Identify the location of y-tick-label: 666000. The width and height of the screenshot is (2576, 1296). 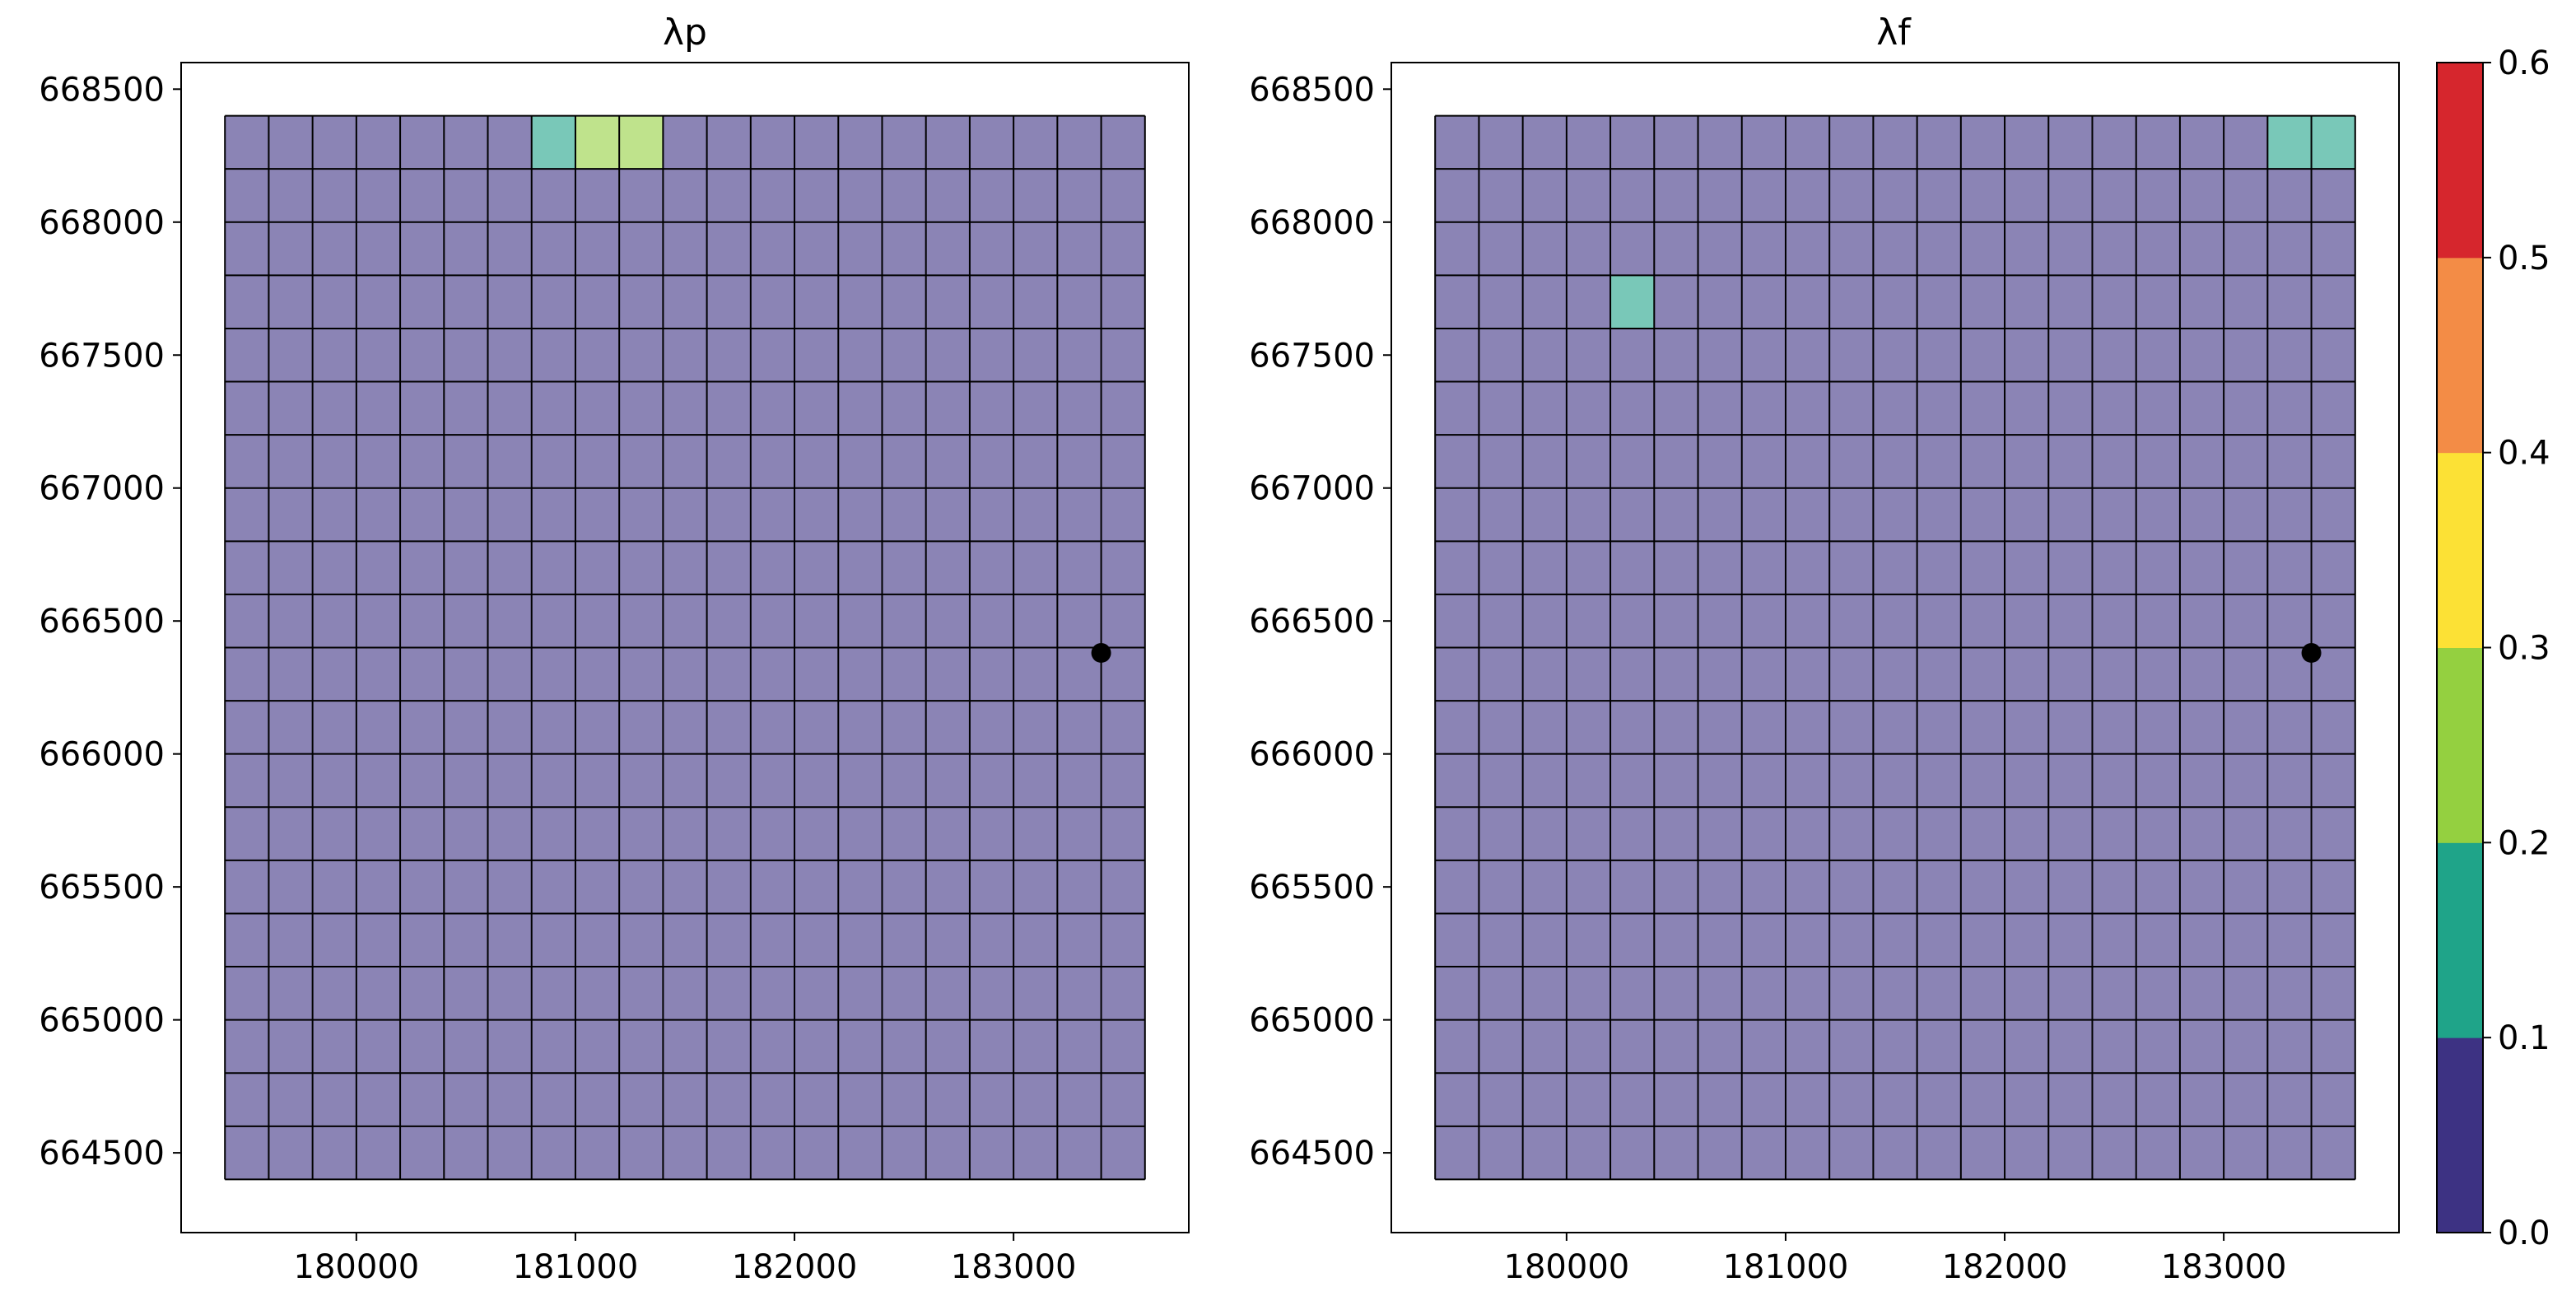
(1312, 755).